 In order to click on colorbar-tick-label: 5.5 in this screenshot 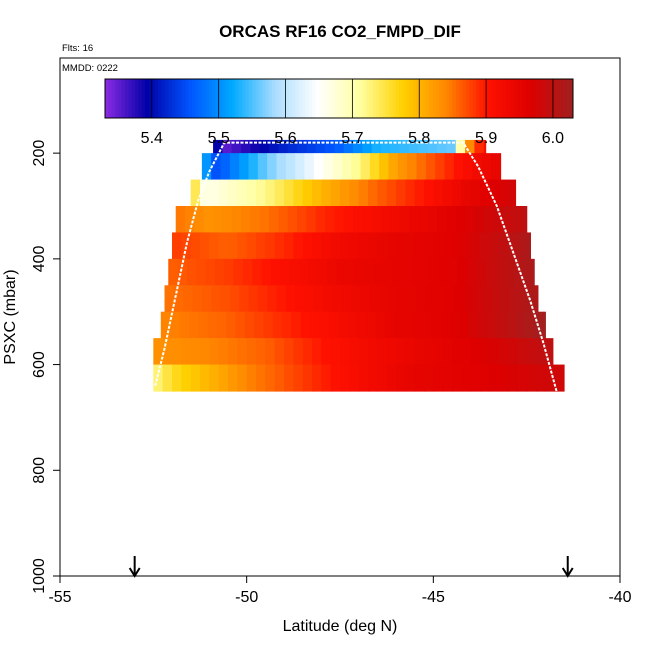, I will do `click(219, 138)`.